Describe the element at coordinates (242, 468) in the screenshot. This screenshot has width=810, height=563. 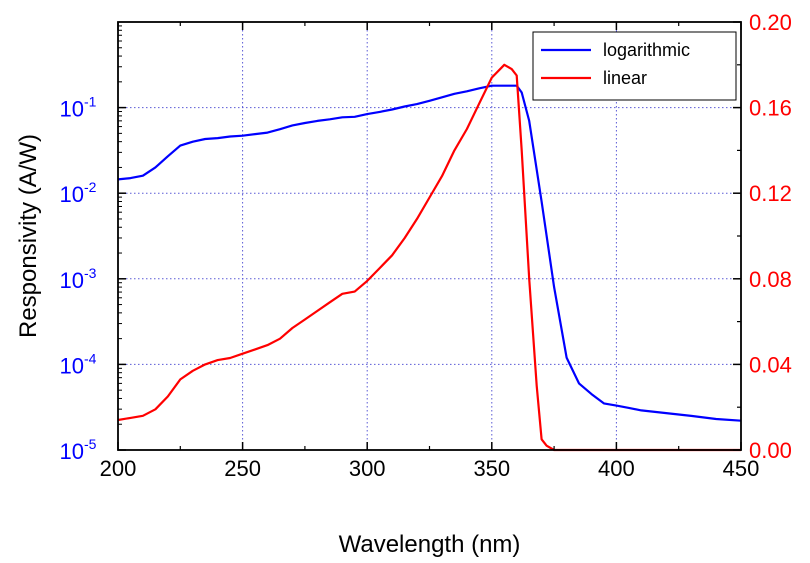
I see `x-tick-label: 250` at that location.